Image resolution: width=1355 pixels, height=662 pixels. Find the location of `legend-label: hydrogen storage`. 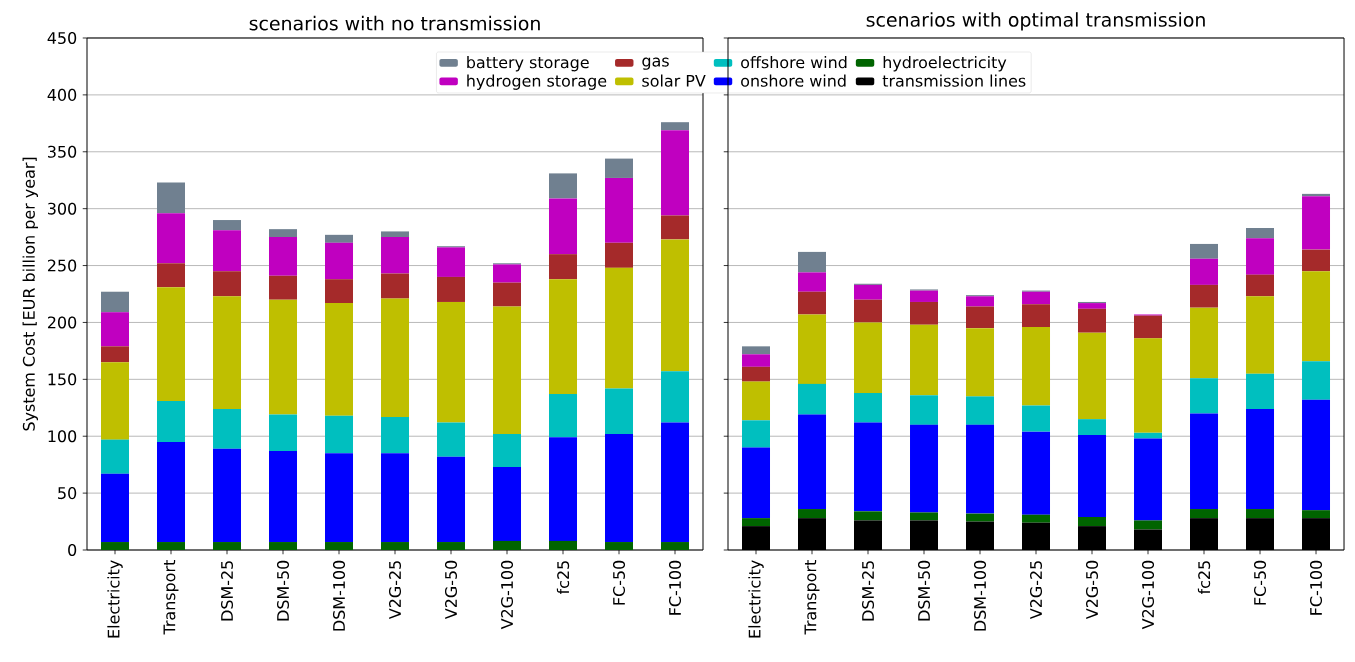

legend-label: hydrogen storage is located at coordinates (537, 82).